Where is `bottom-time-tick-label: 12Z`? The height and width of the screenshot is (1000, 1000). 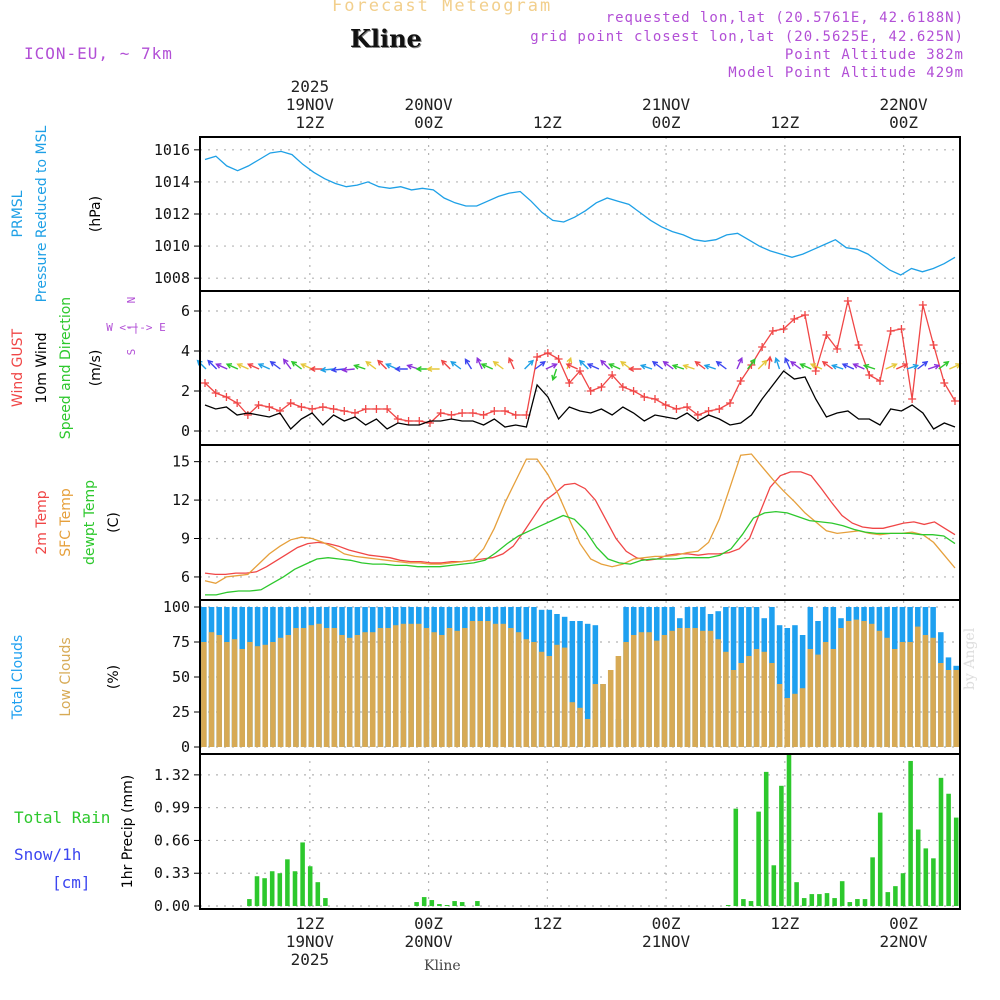
bottom-time-tick-label: 12Z is located at coordinates (547, 923).